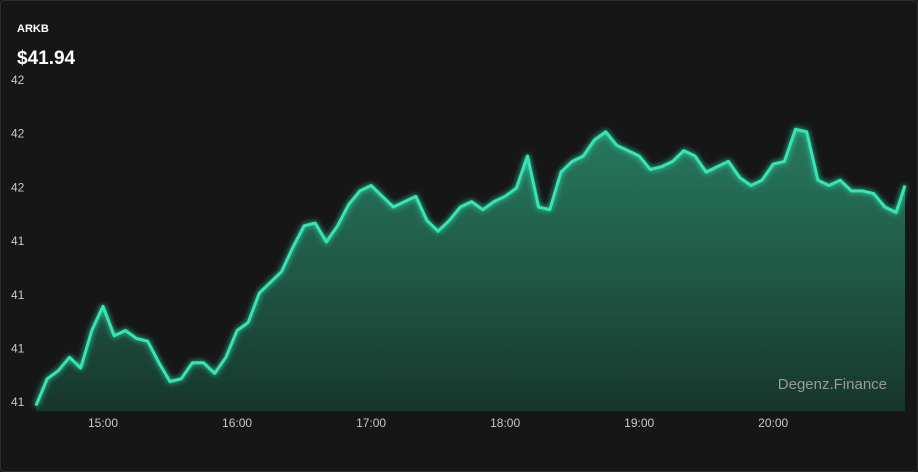 This screenshot has height=472, width=918. I want to click on ticker: ARKB, so click(33, 29).